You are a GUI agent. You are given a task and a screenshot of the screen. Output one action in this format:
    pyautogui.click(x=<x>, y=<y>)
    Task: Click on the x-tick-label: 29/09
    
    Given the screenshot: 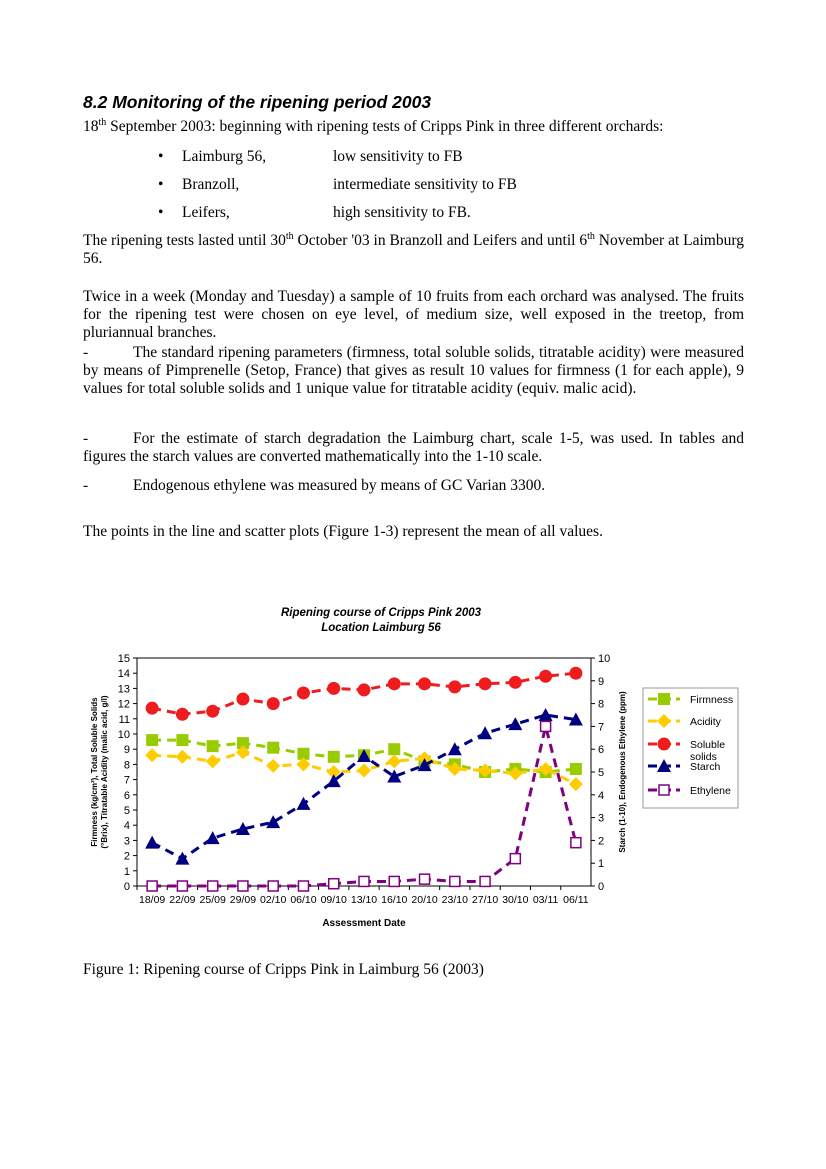 What is the action you would take?
    pyautogui.click(x=243, y=900)
    